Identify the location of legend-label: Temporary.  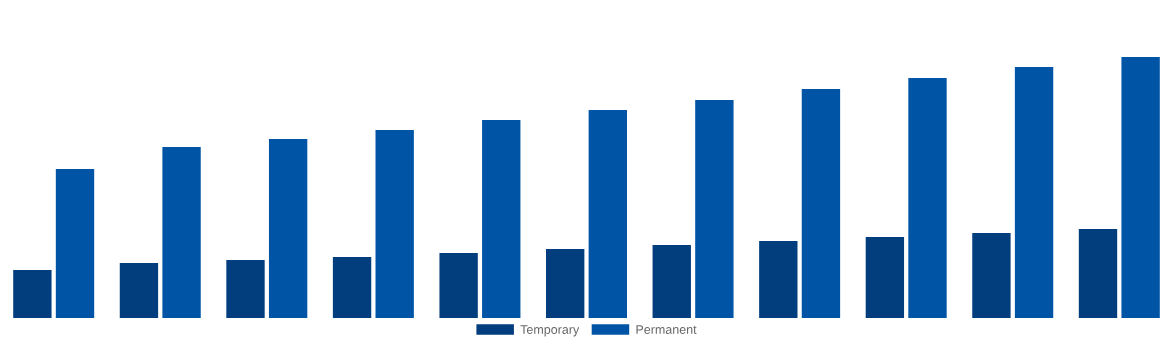
(550, 331).